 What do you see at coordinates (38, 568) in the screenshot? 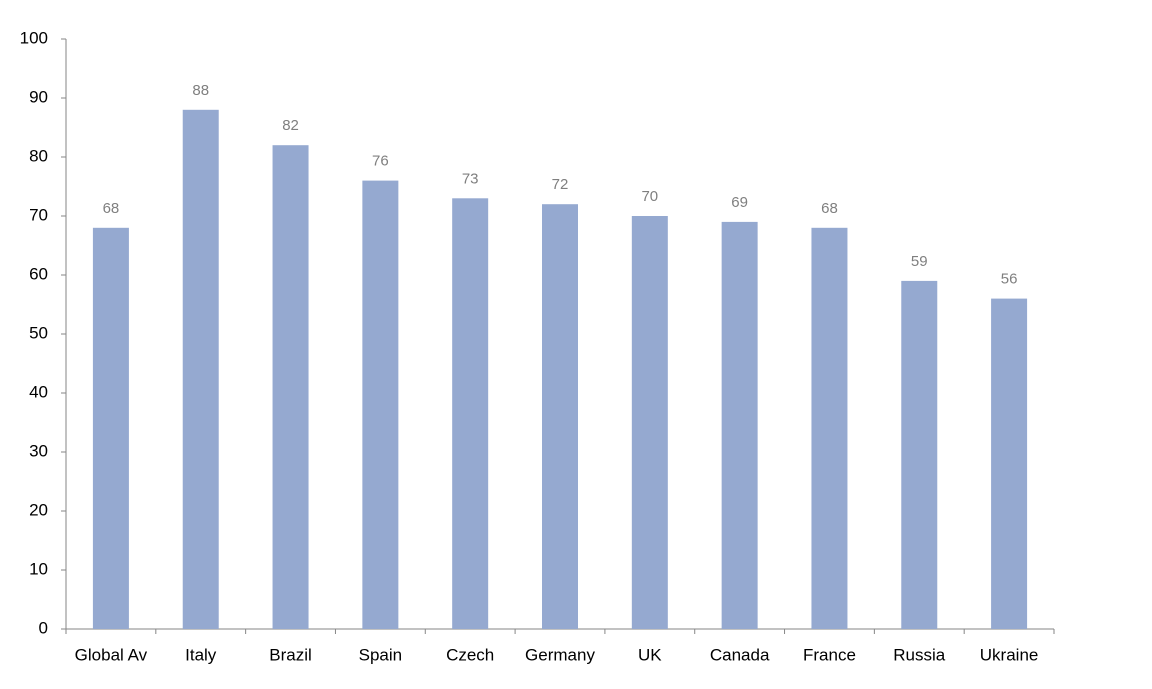
I see `y-tick-label: 10` at bounding box center [38, 568].